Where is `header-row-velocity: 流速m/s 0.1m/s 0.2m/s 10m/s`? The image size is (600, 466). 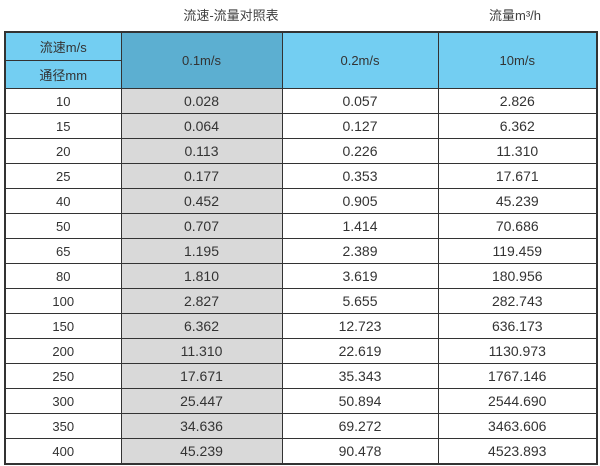 header-row-velocity: 流速m/s 0.1m/s 0.2m/s 10m/s is located at coordinates (301, 60).